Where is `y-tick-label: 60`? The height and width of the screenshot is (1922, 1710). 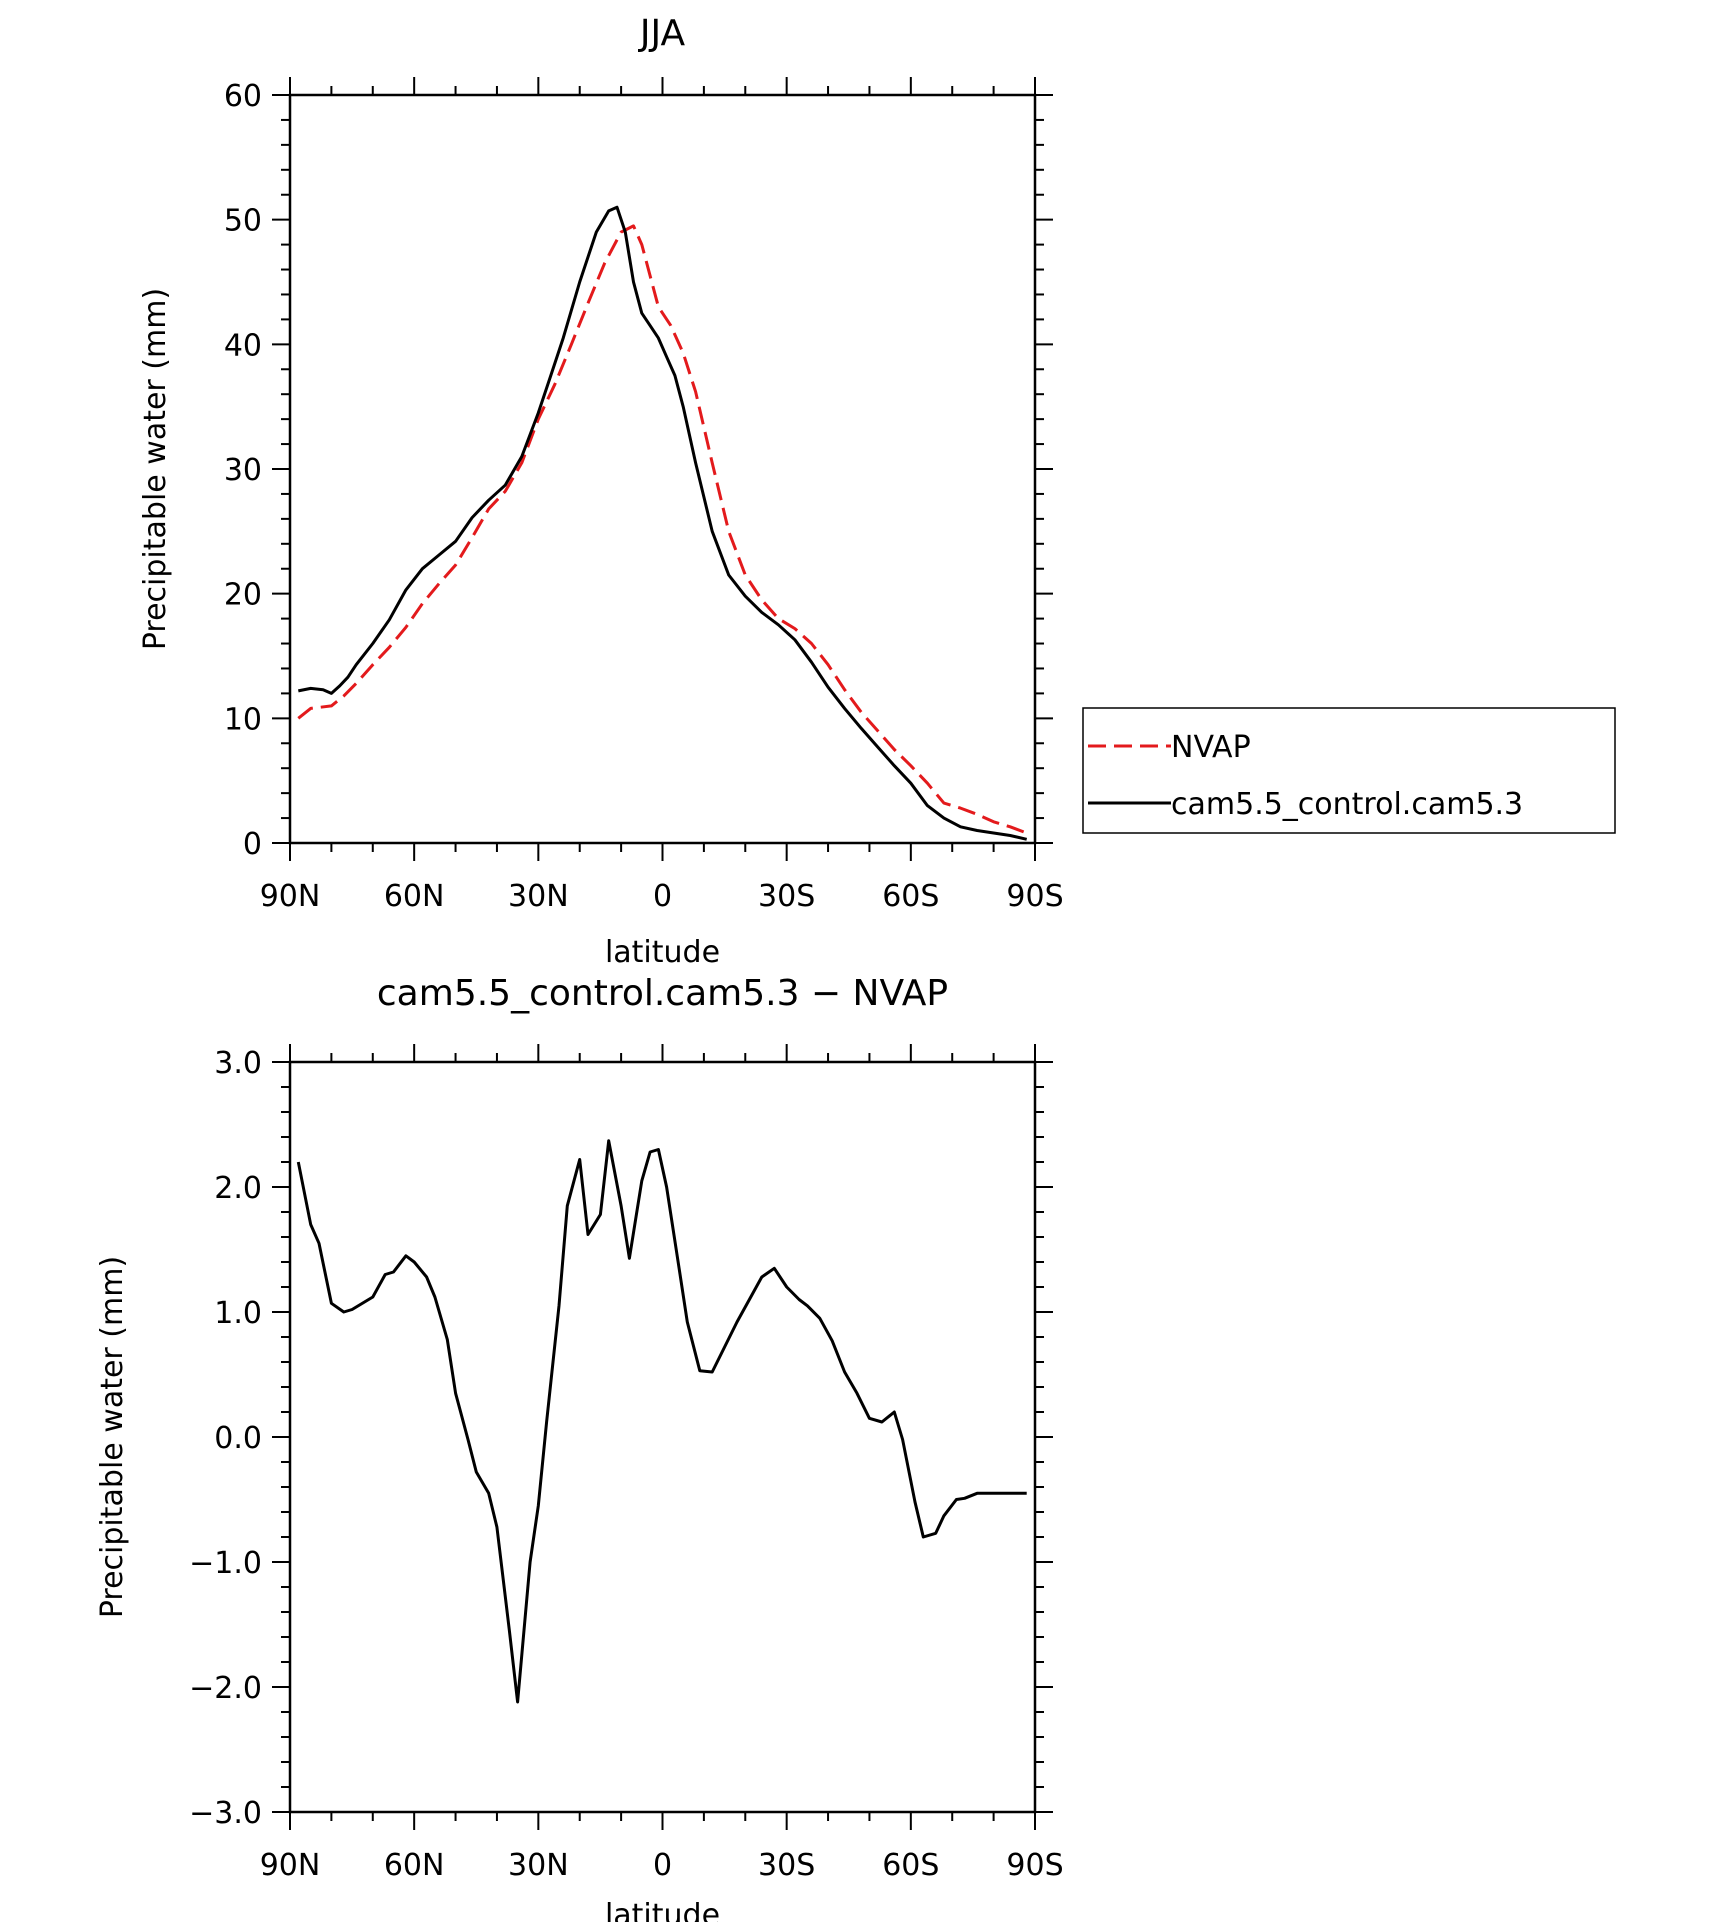
y-tick-label: 60 is located at coordinates (243, 96).